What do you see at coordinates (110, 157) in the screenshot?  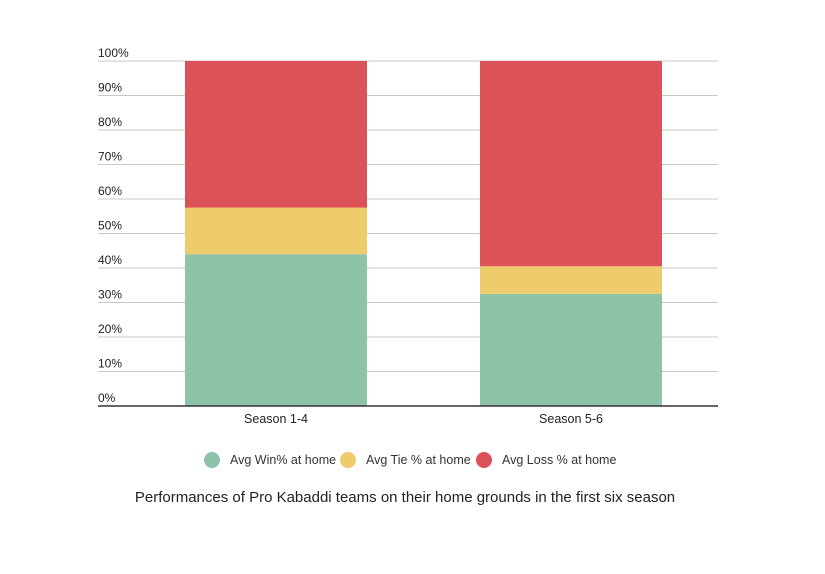 I see `y-tick-label: 70%` at bounding box center [110, 157].